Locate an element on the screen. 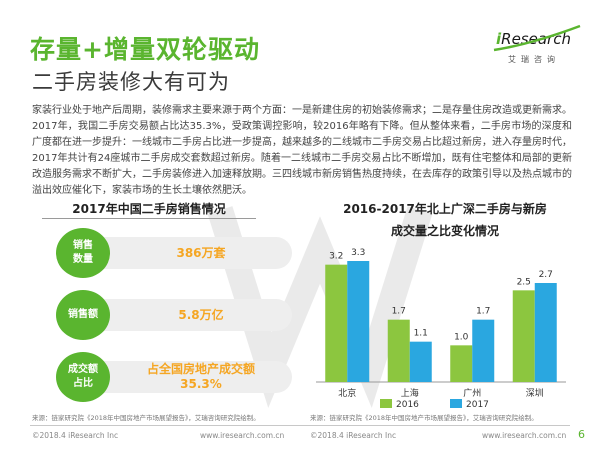 The width and height of the screenshot is (600, 450). stat-share: 占全国房地产成交额 35.3% 成交额 占比 is located at coordinates (176, 377).